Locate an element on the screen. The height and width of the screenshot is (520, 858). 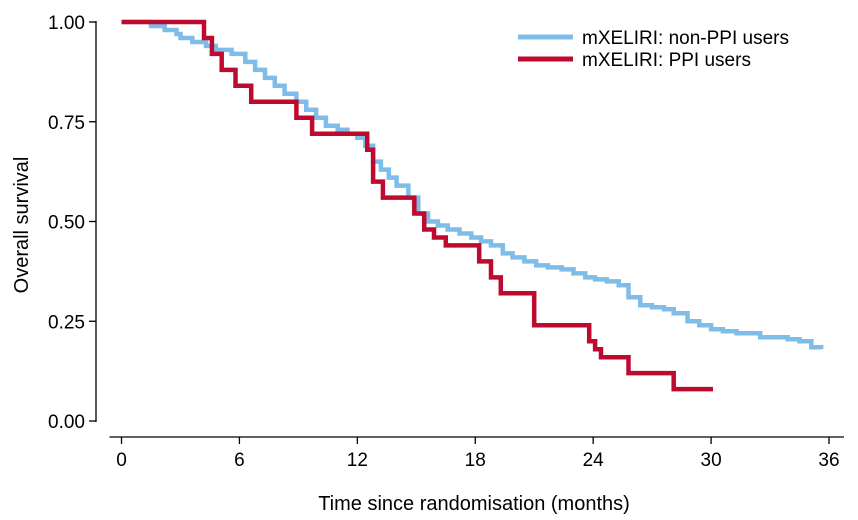
y-axis: 0.00 0.25 0.50 0.75 1.00 is located at coordinates (72, 223).